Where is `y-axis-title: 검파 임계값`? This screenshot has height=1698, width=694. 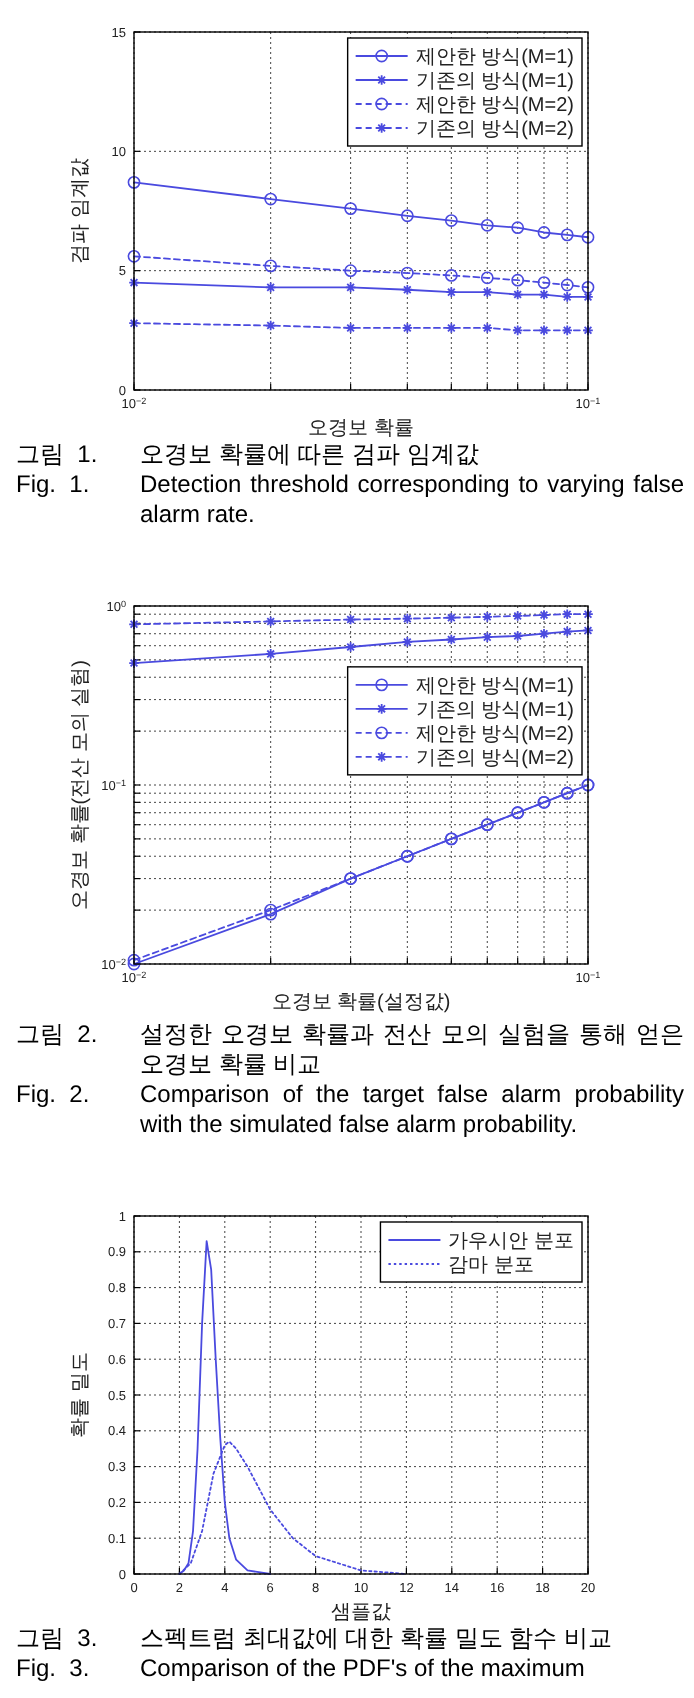
y-axis-title: 검파 임계값 is located at coordinates (81, 211).